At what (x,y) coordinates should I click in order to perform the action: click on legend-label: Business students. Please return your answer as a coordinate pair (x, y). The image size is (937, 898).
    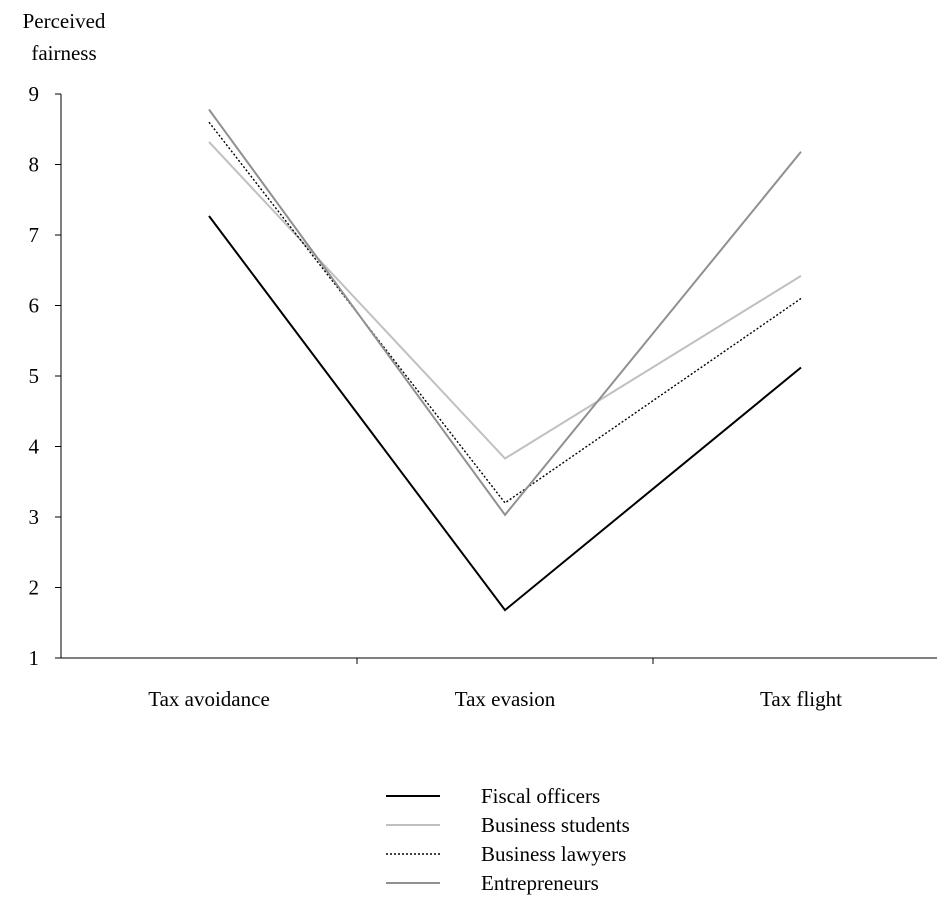
    Looking at the image, I should click on (555, 825).